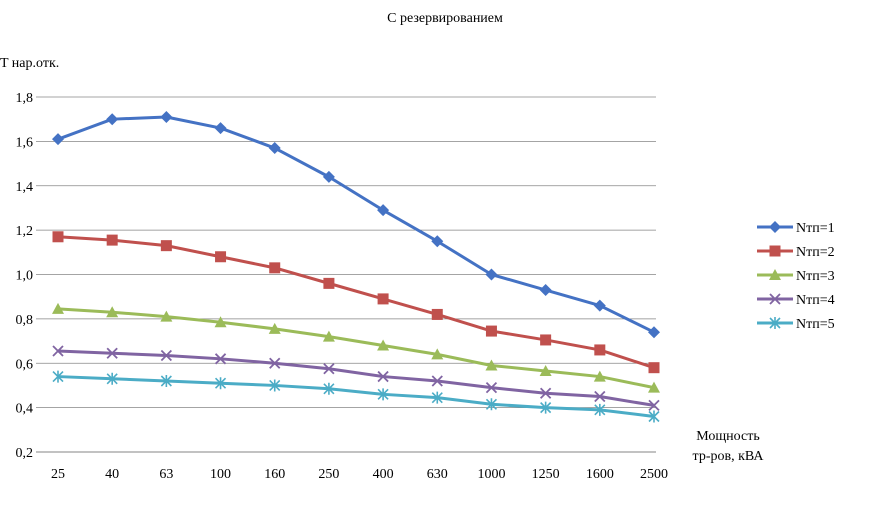 This screenshot has width=880, height=522. I want to click on x-tick-label: 25, so click(58, 474).